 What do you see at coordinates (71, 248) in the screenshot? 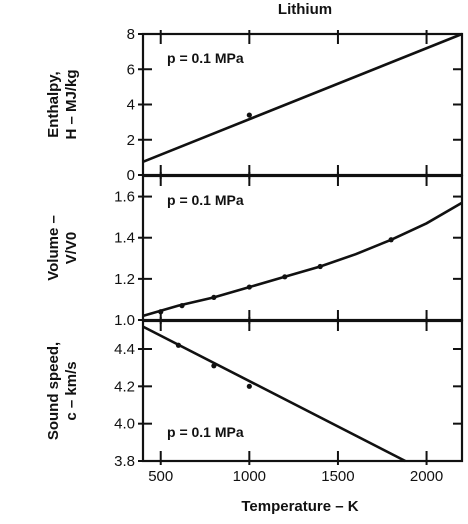
I see `y-axis-label-line: V/V0` at bounding box center [71, 248].